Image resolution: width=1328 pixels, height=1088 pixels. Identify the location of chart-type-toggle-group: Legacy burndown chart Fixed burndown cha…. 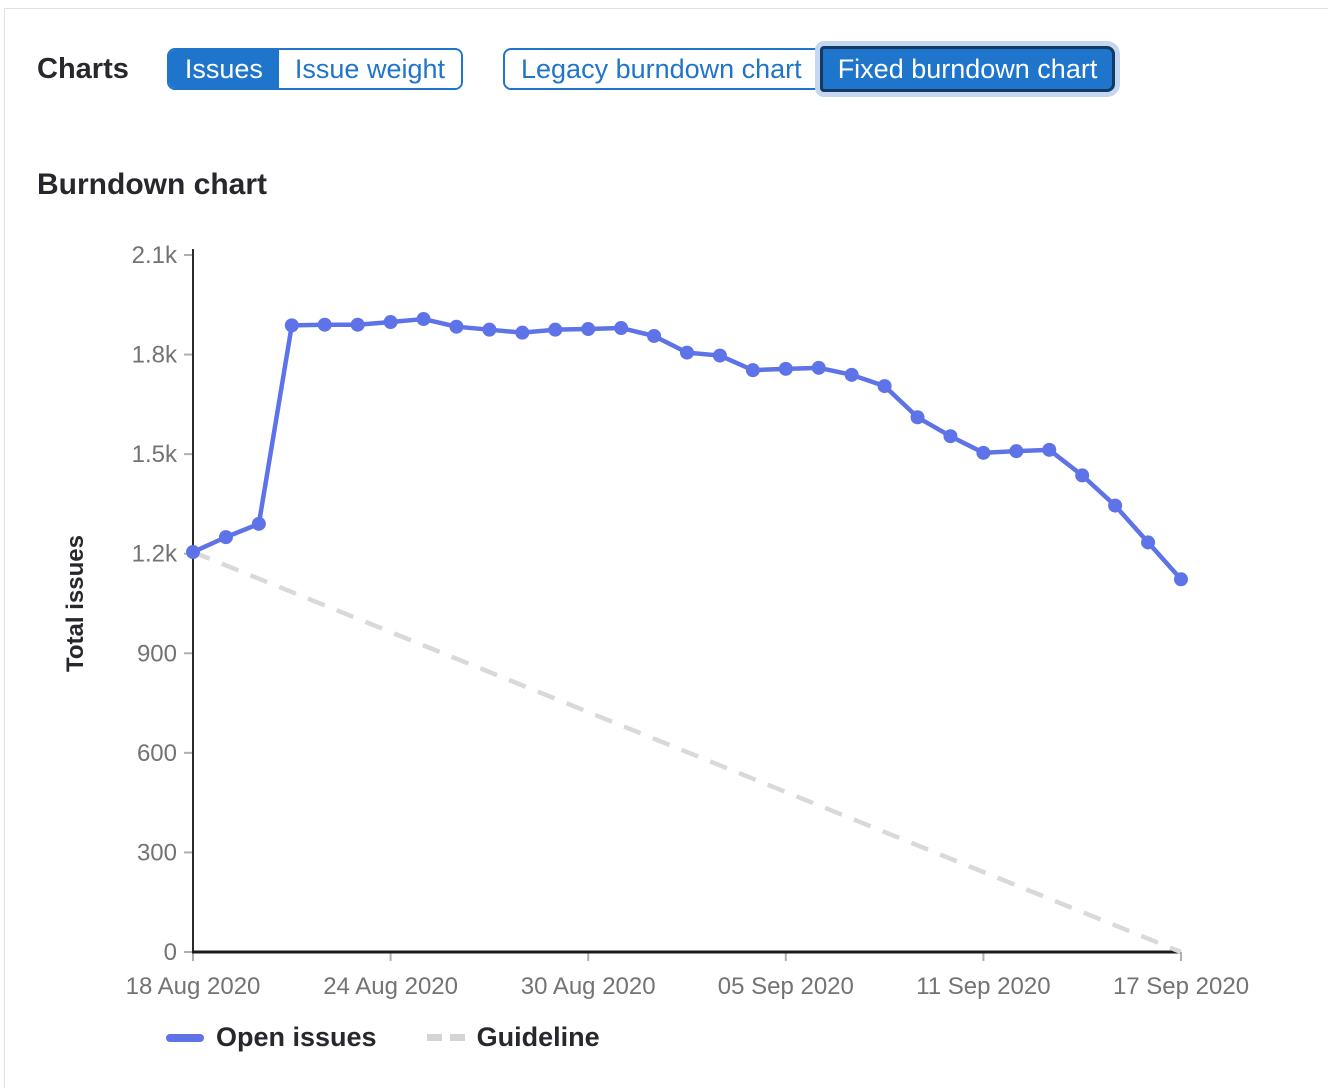
(809, 69).